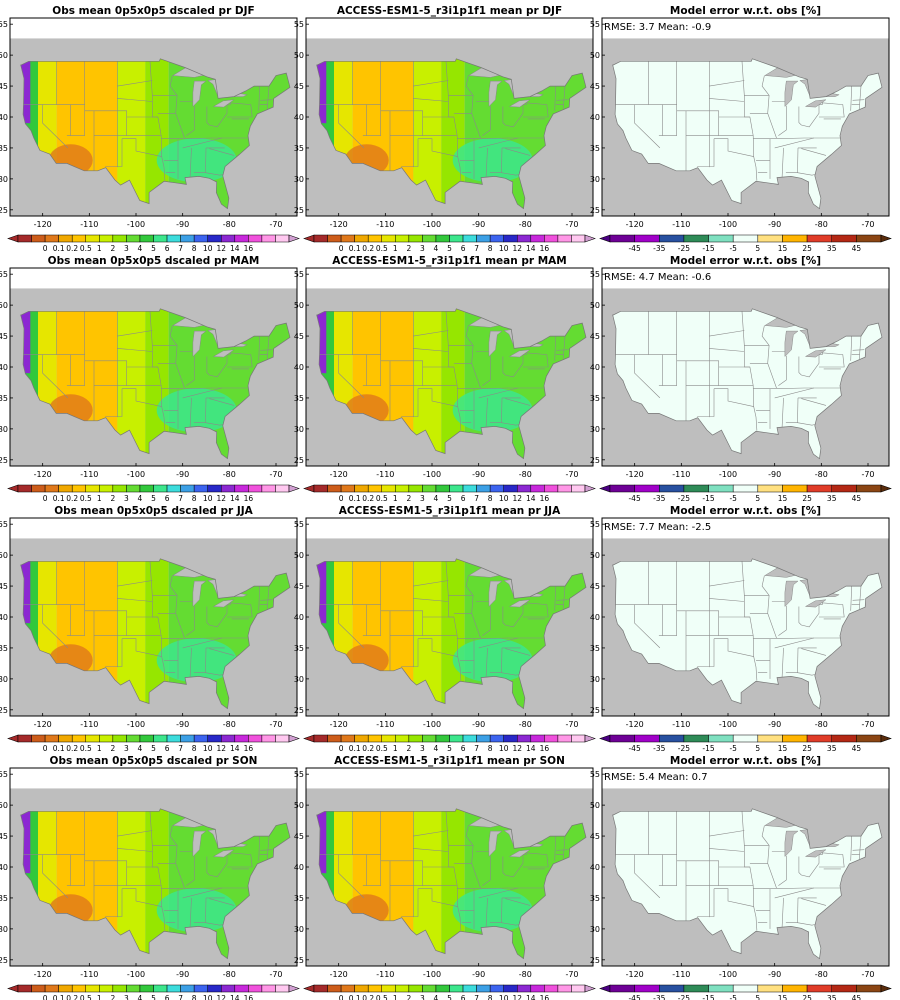 Image resolution: width=900 pixels, height=1000 pixels. I want to click on lat-tick-label: 30, so click(595, 929).